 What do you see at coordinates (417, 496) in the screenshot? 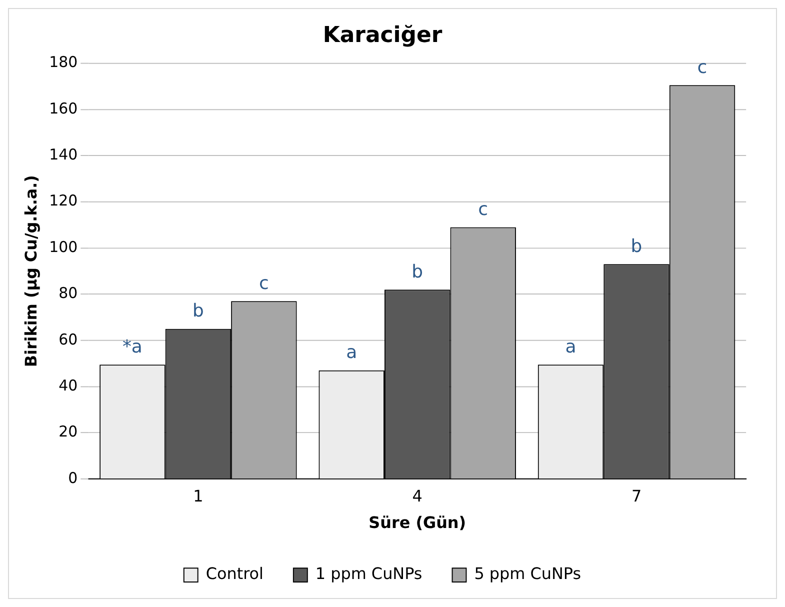
I see `x-tick-label: 4` at bounding box center [417, 496].